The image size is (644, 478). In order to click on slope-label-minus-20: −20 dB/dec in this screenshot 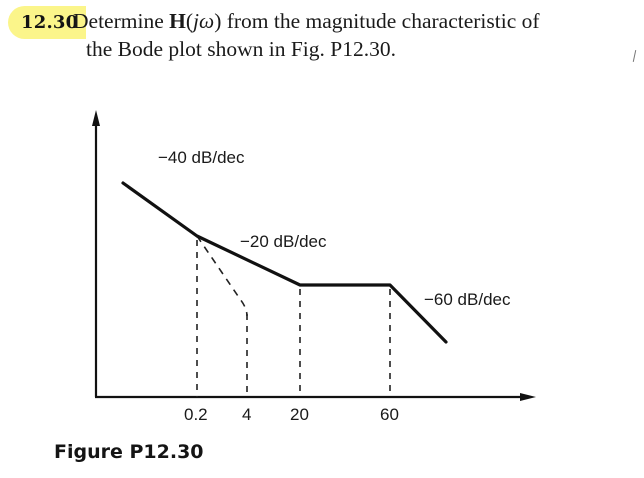, I will do `click(283, 241)`.